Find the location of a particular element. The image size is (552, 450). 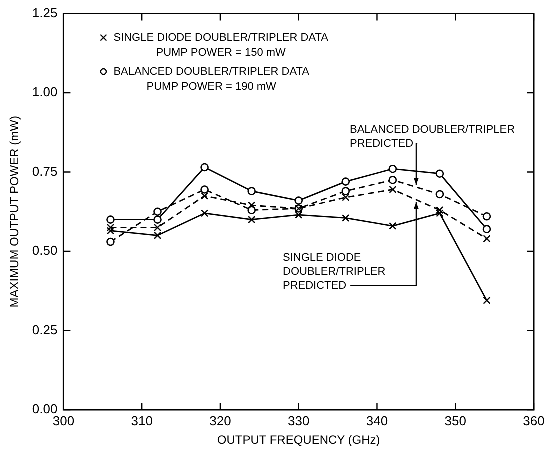

y-axis-title: MAXIMUM OUTPUT POWER (mW) is located at coordinates (15, 212).